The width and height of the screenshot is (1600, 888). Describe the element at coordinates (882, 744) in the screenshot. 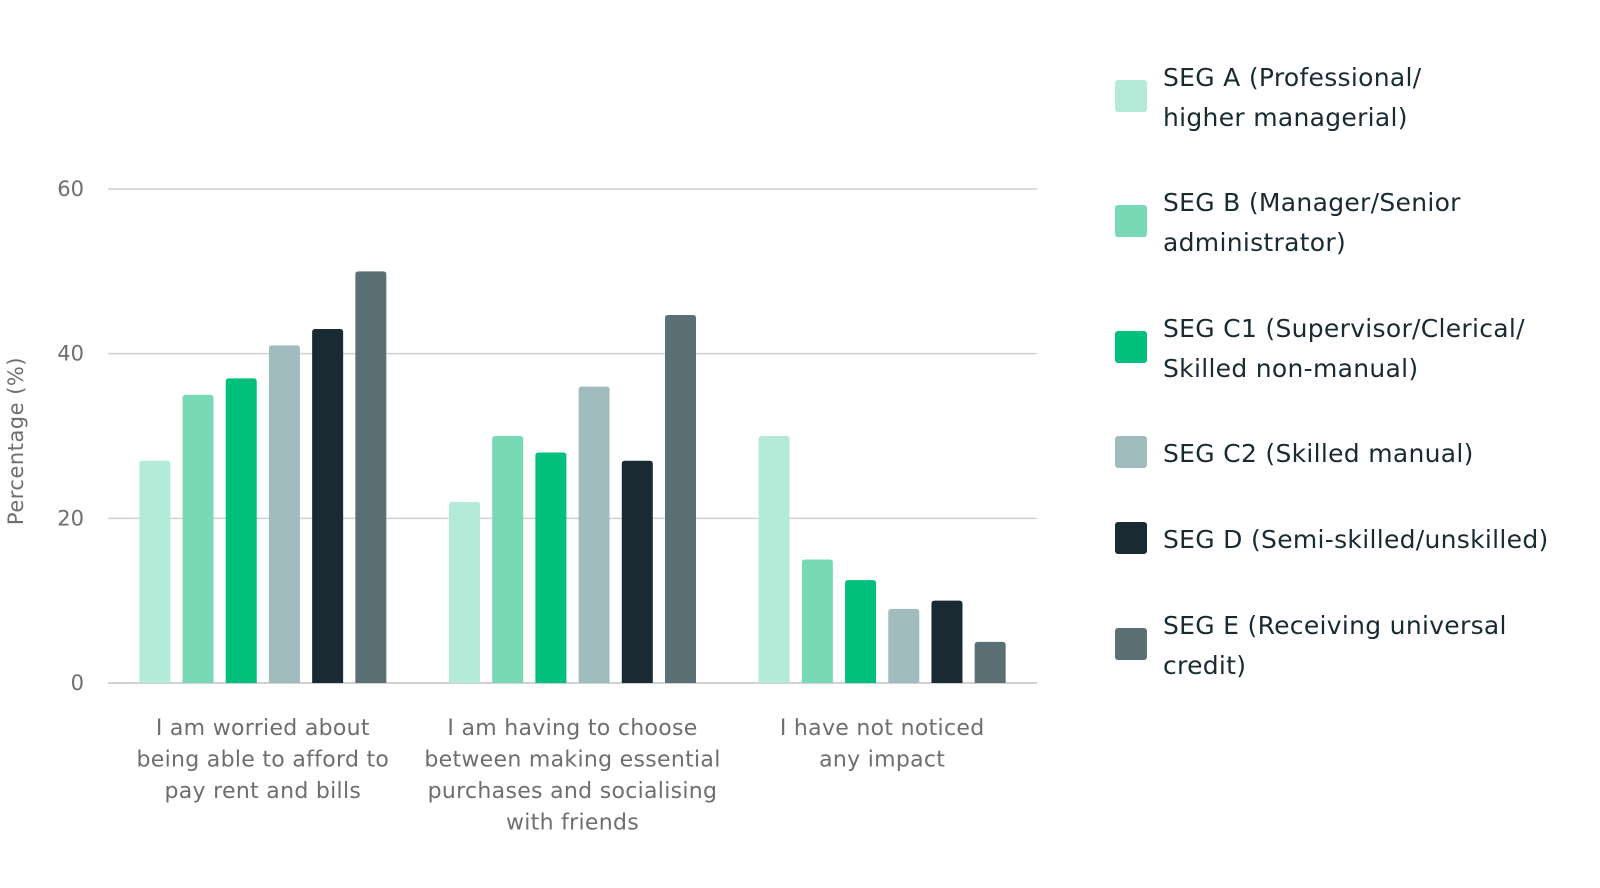

I see `x-category-label: I have not noticed any impact` at that location.